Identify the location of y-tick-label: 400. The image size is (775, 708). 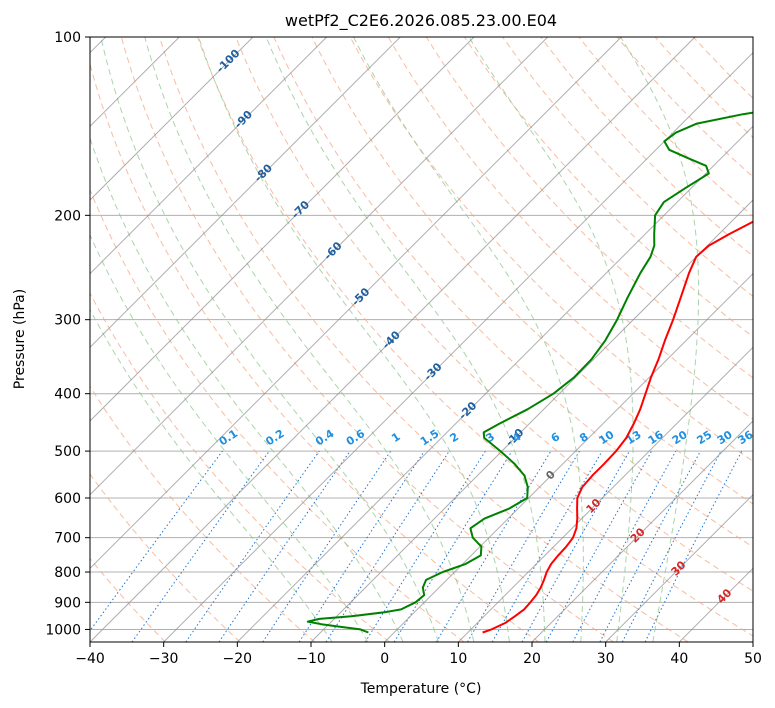
(67, 395).